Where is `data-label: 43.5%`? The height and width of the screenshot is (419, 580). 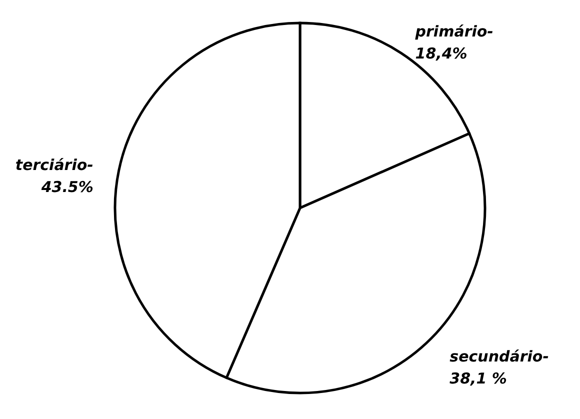 data-label: 43.5% is located at coordinates (67, 187).